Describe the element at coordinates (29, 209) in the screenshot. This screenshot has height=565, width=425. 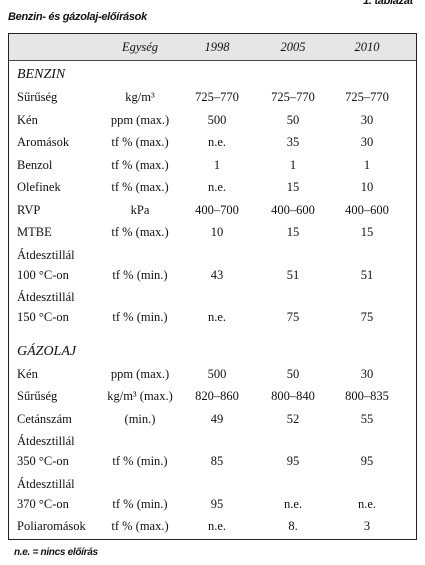
I see `row-label: RVP` at that location.